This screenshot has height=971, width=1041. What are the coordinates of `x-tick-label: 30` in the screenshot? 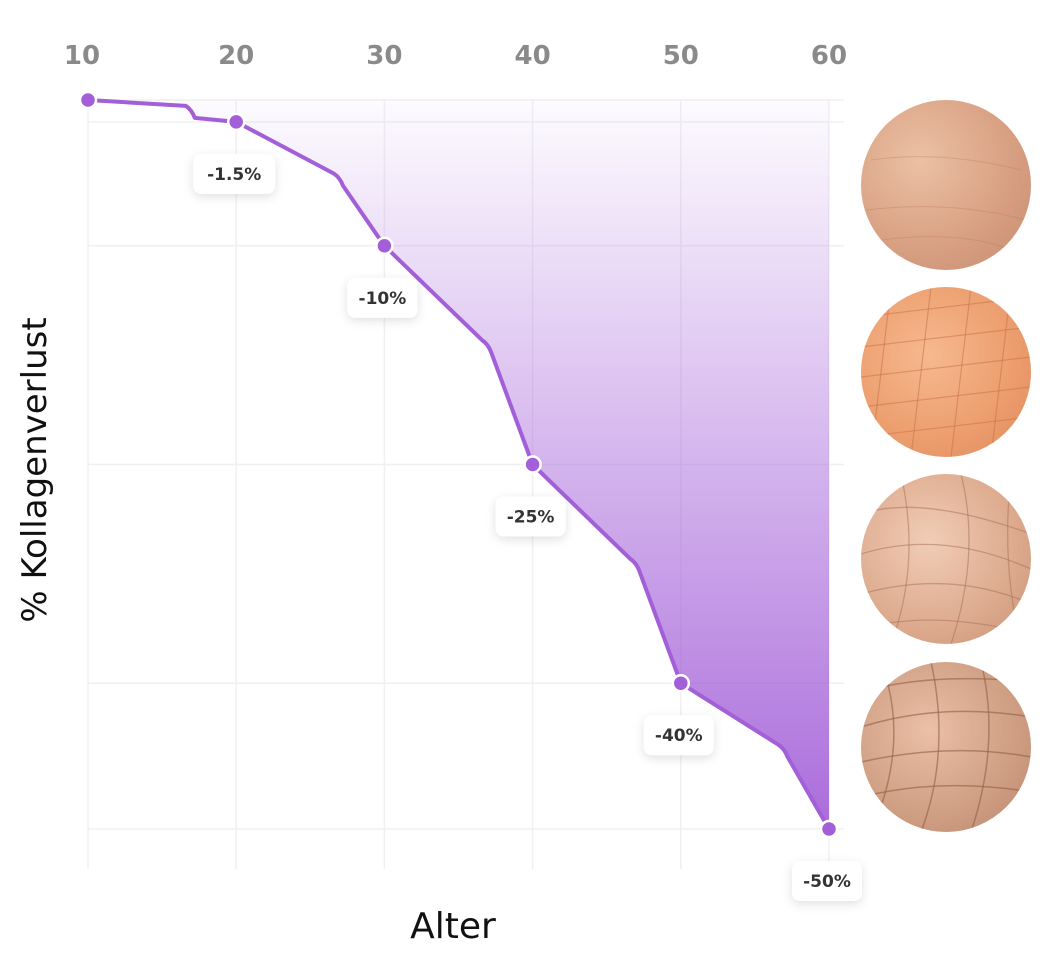 It's located at (384, 56).